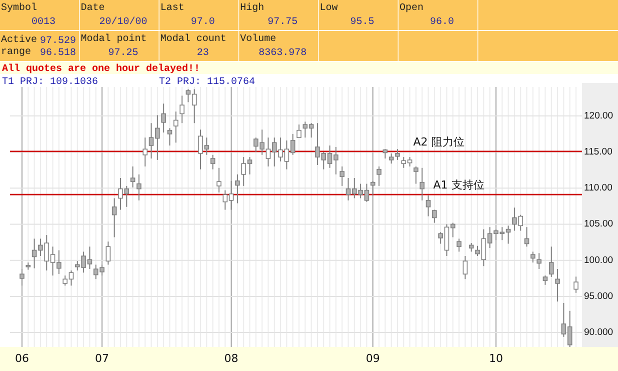 The height and width of the screenshot is (371, 618). What do you see at coordinates (113, 39) in the screenshot?
I see `text: Modal point` at bounding box center [113, 39].